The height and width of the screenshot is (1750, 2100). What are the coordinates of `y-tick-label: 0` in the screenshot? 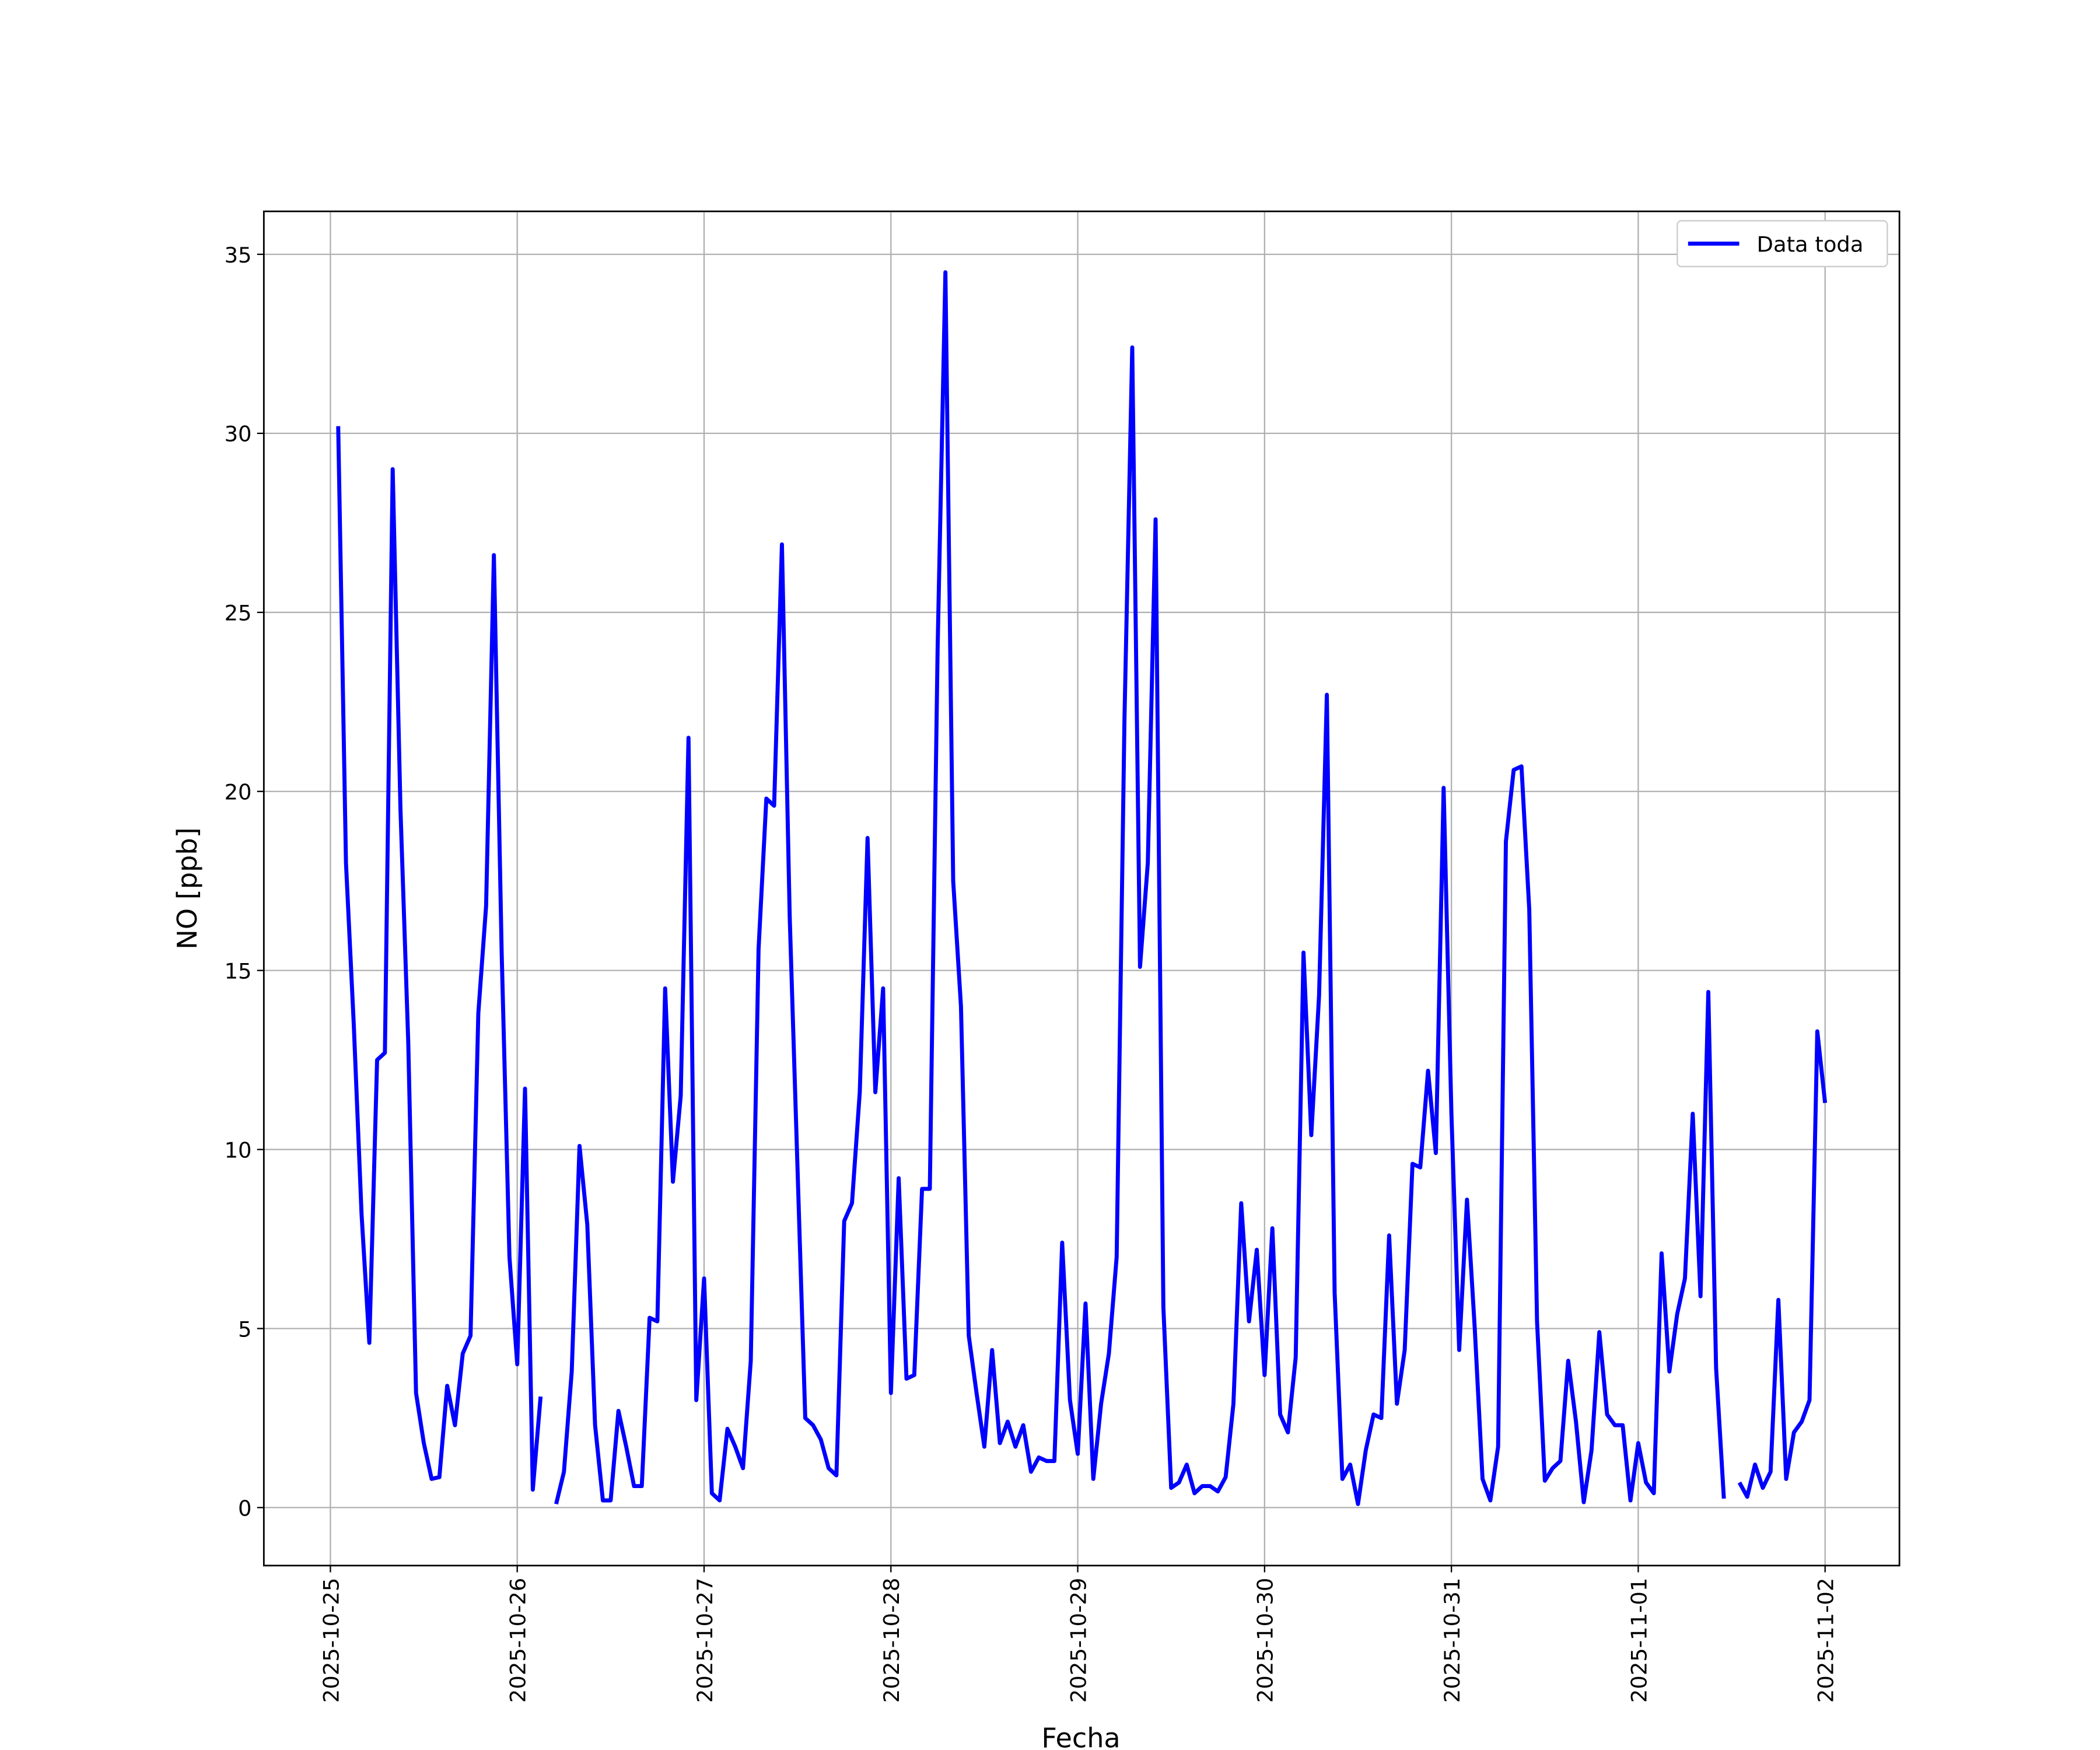 It's located at (244, 1508).